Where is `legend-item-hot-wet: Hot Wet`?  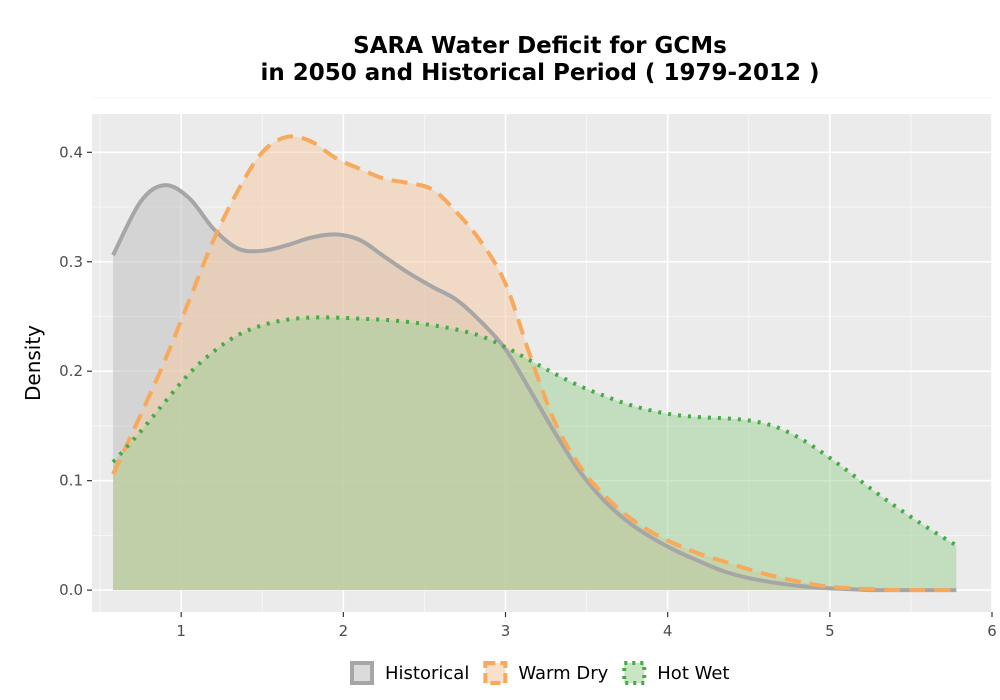 legend-item-hot-wet: Hot Wet is located at coordinates (675, 673).